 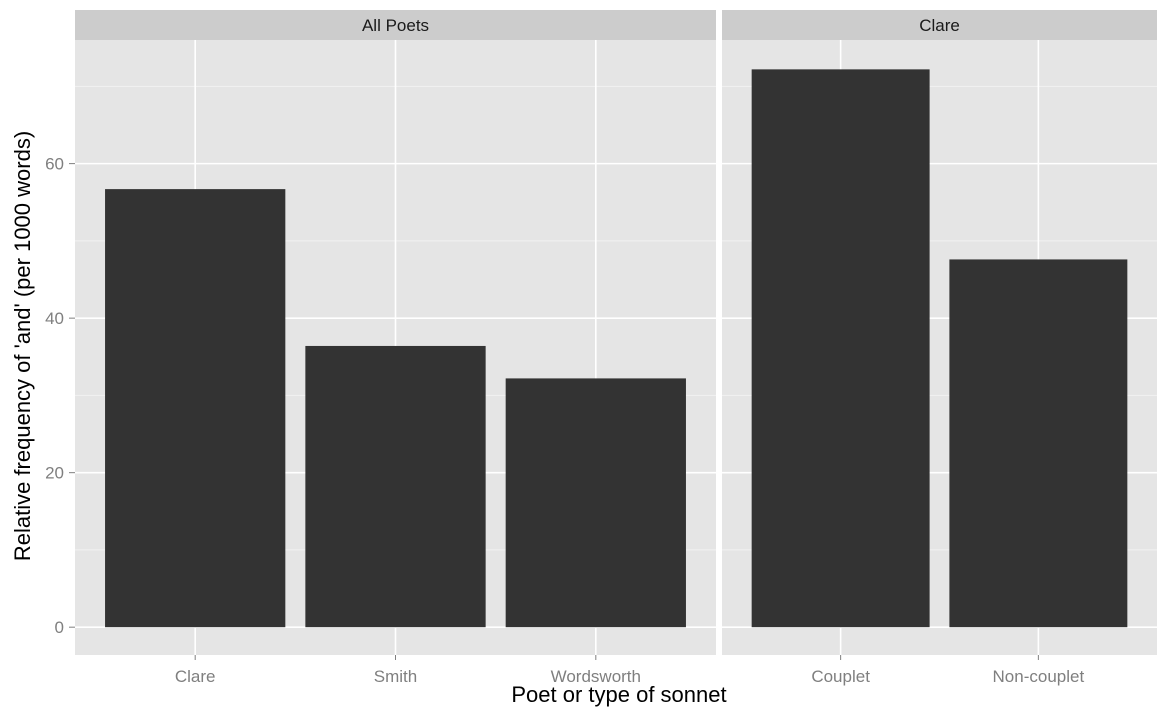 What do you see at coordinates (54, 164) in the screenshot?
I see `y-tick-label: 60` at bounding box center [54, 164].